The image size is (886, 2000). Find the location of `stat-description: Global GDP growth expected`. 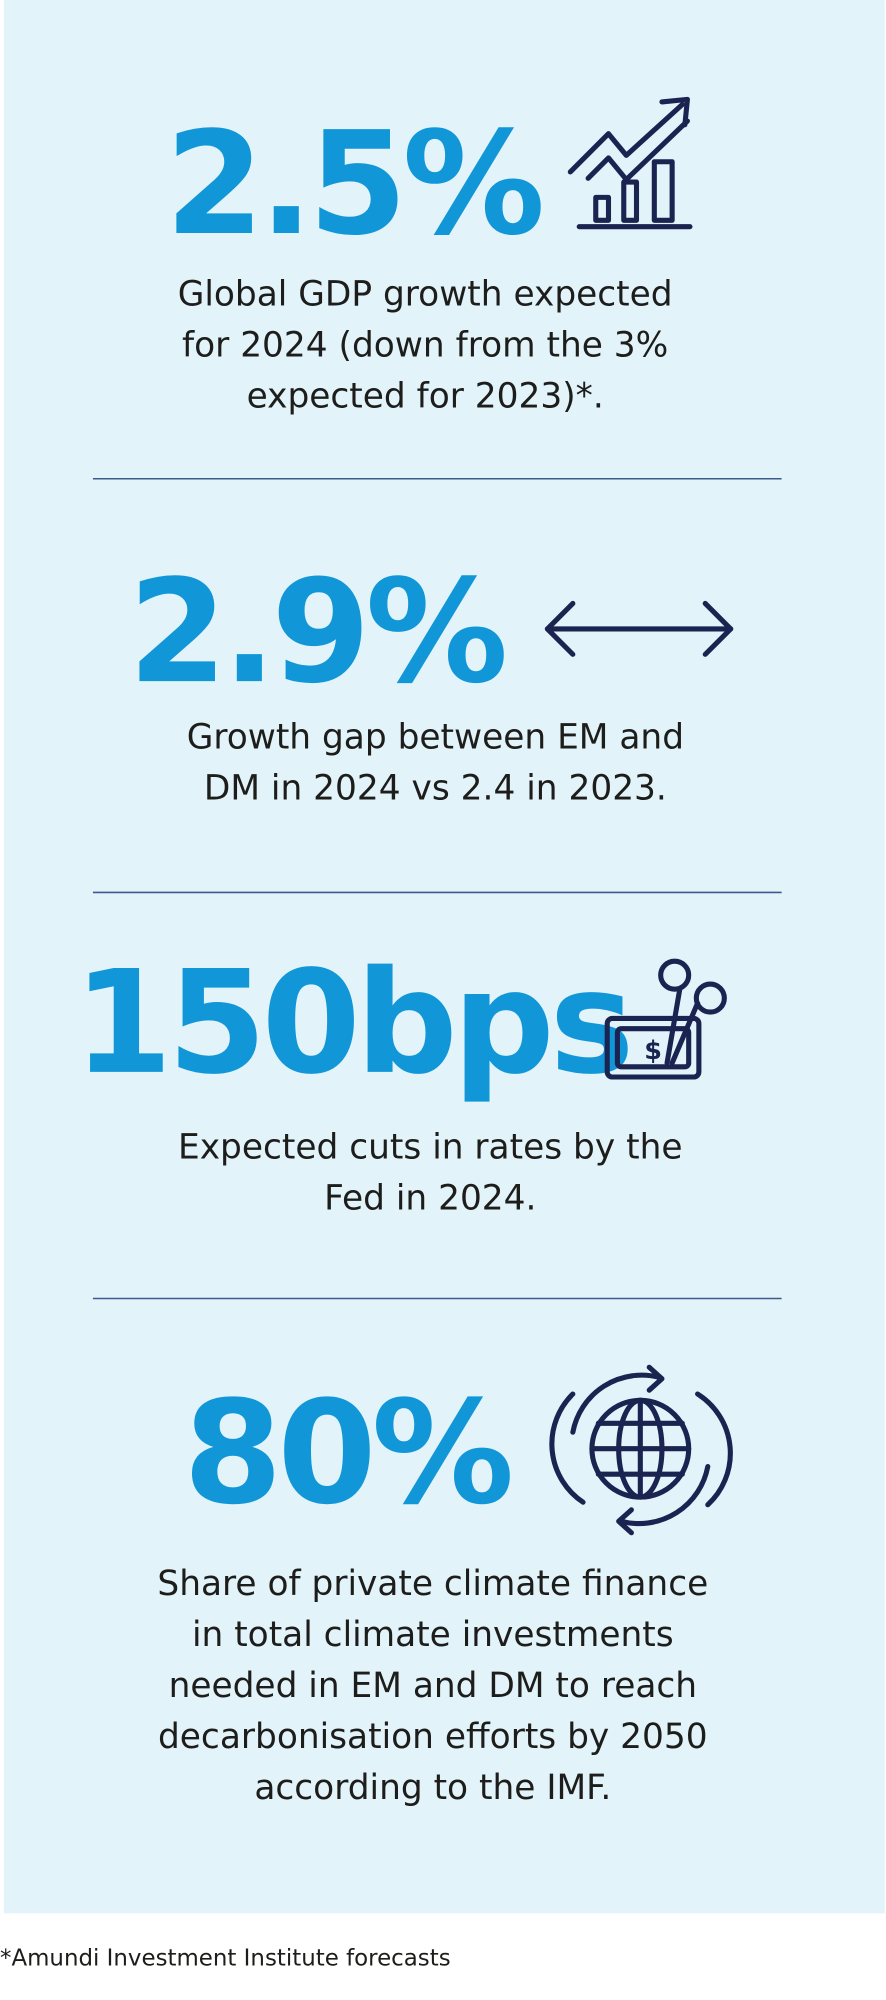

stat-description: Global GDP growth expected is located at coordinates (425, 295).